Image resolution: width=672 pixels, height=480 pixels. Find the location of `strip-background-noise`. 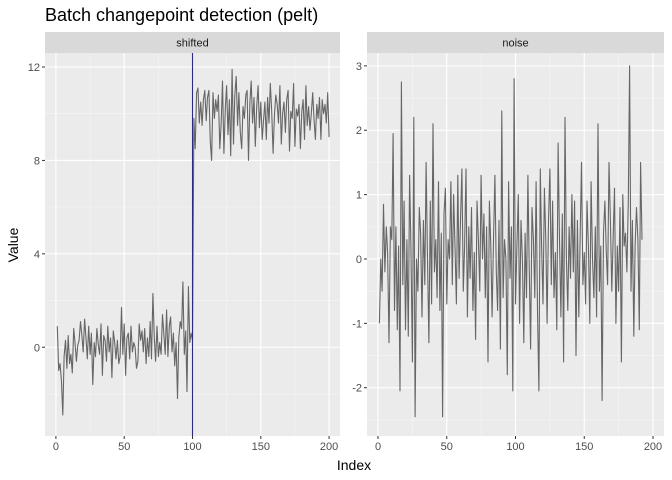

strip-background-noise is located at coordinates (515, 42).